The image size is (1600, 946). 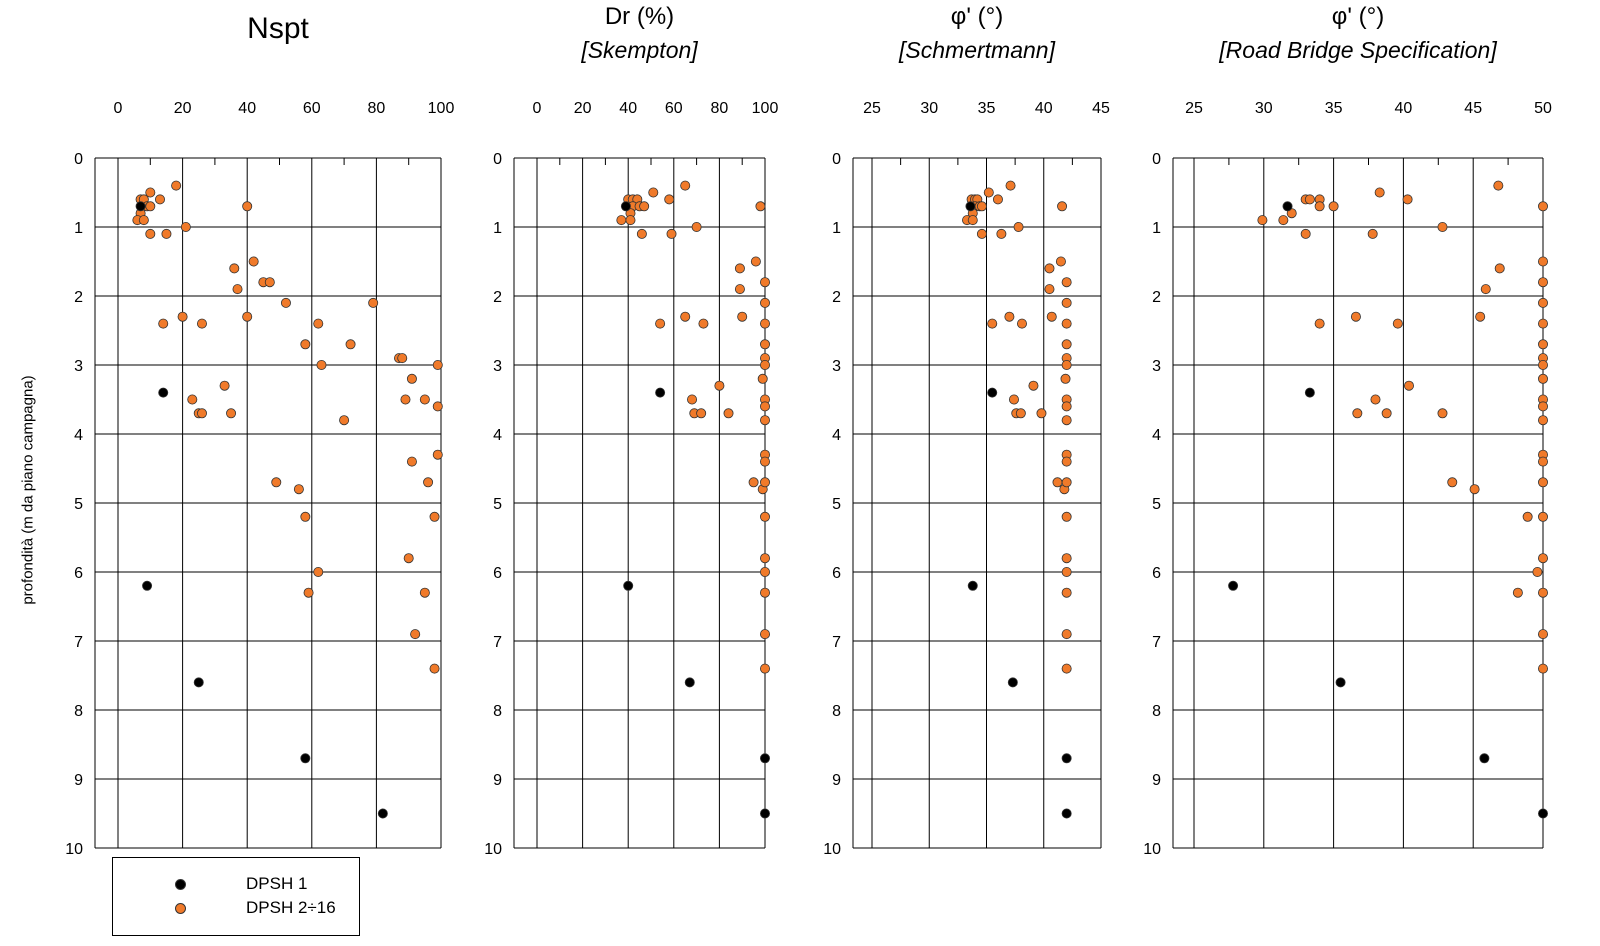 What do you see at coordinates (78, 297) in the screenshot?
I see `y-tick-label: 2` at bounding box center [78, 297].